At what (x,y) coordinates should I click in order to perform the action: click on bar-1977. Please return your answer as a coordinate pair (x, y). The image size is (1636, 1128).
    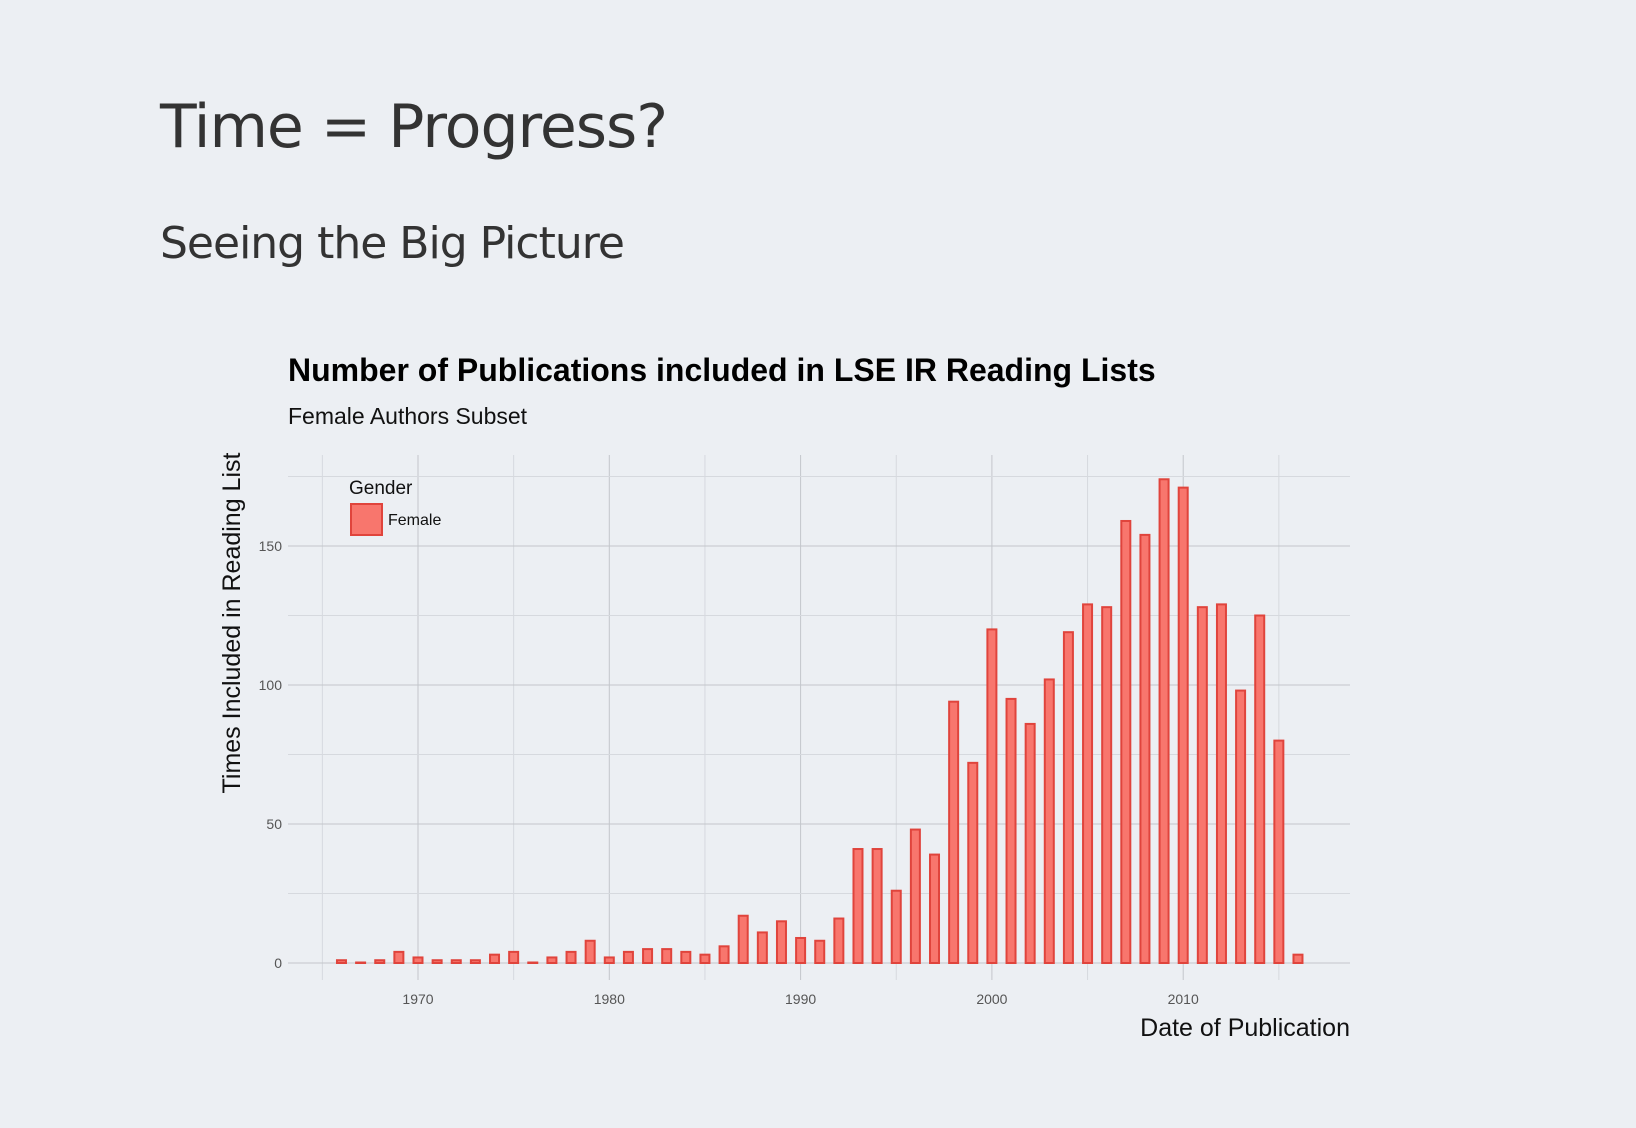
    Looking at the image, I should click on (552, 960).